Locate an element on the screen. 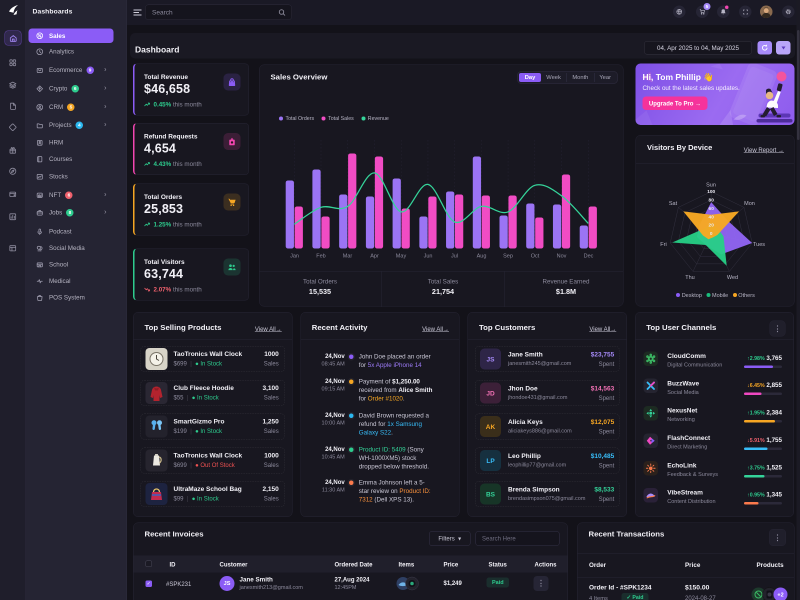 This screenshot has height=600, width=800. svg-text: Thu is located at coordinates (689, 278).